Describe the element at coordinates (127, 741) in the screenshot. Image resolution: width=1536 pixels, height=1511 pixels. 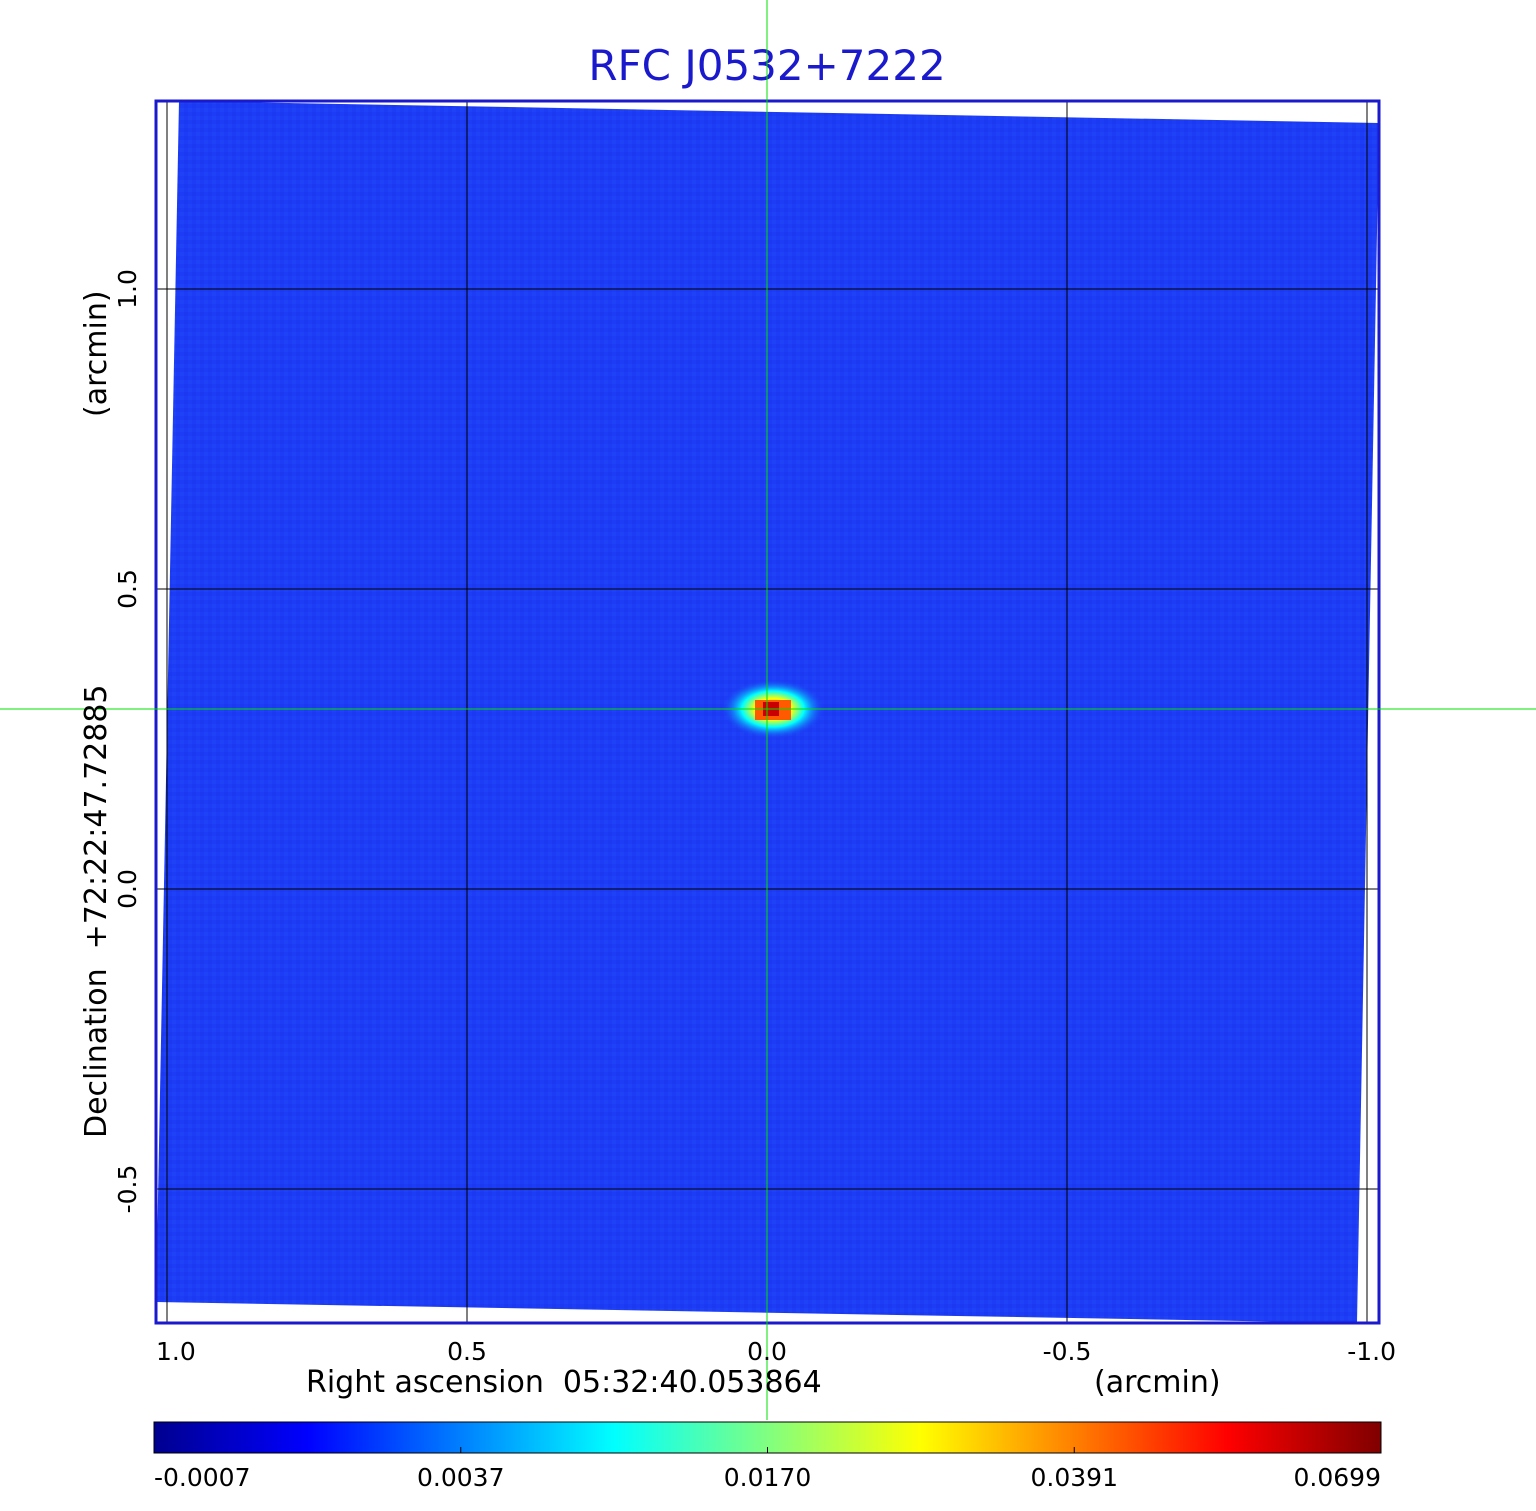
I see `y-tick-labels: -0.5 0.0 0.5 1.0` at that location.